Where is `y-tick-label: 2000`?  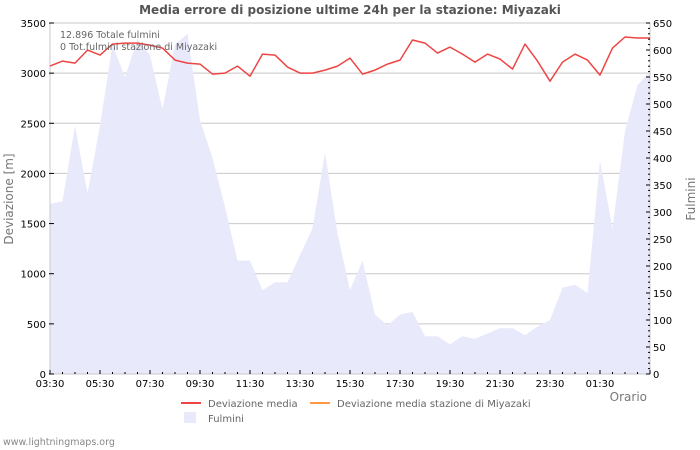 y-tick-label: 2000 is located at coordinates (33, 174).